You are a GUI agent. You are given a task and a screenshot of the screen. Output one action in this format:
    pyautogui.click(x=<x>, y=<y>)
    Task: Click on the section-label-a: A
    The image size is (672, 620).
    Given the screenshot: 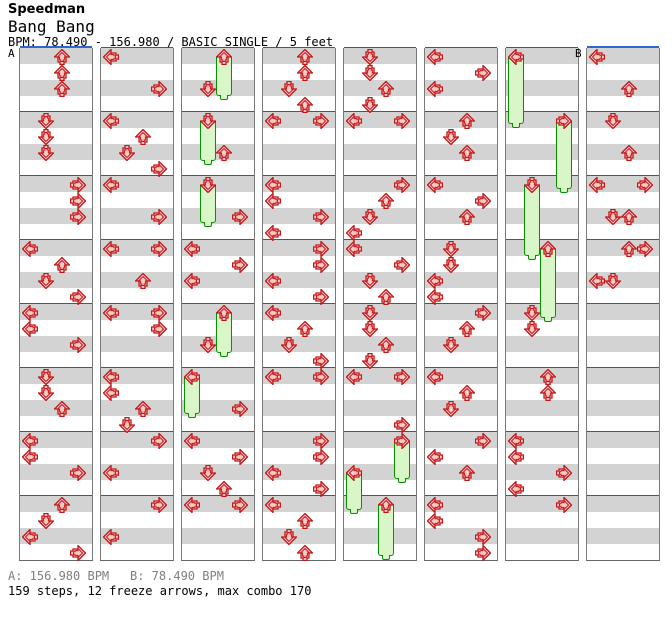 What is the action you would take?
    pyautogui.click(x=11, y=53)
    